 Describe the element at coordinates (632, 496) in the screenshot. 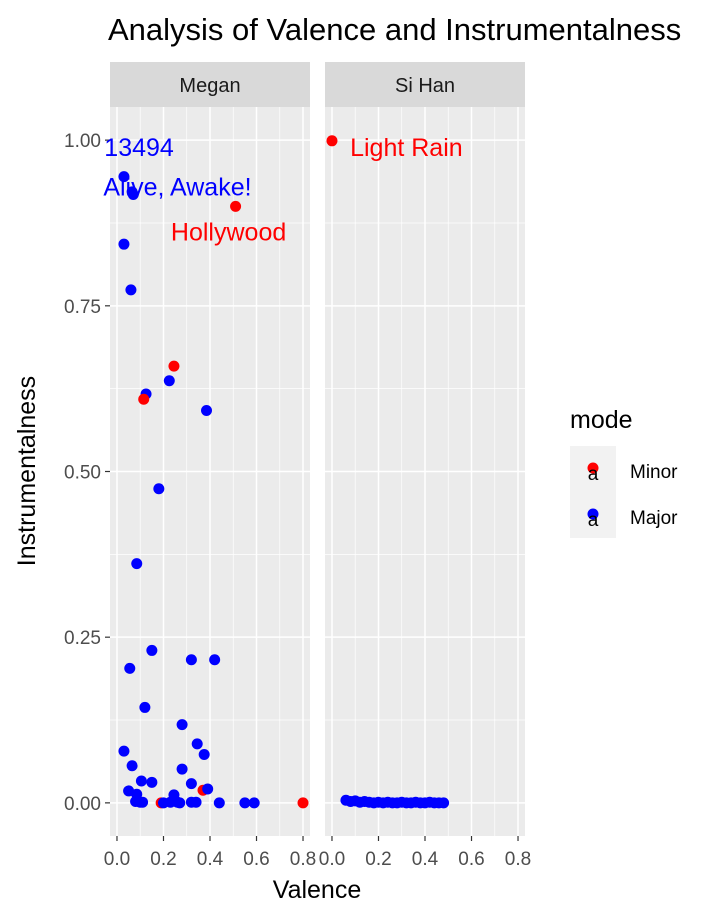

I see `legend-entries: a Minor a Major` at that location.